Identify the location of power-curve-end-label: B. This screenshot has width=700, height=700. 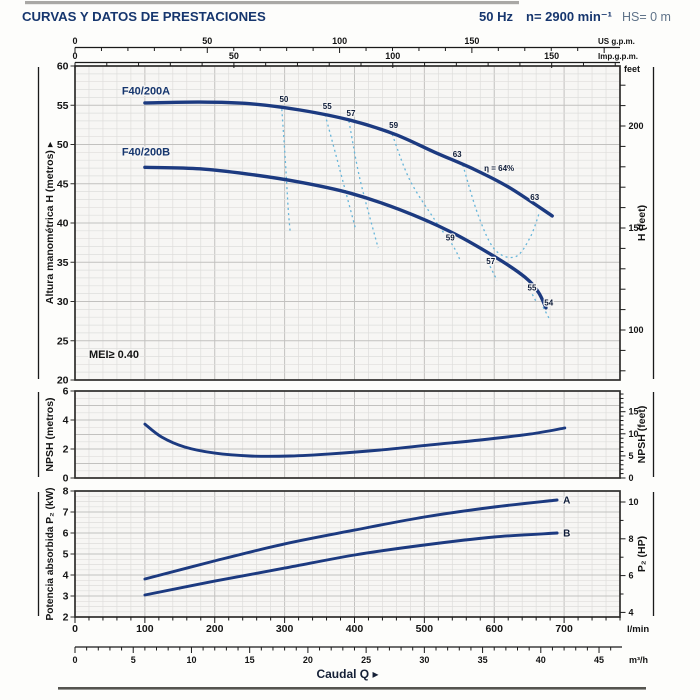
(566, 534).